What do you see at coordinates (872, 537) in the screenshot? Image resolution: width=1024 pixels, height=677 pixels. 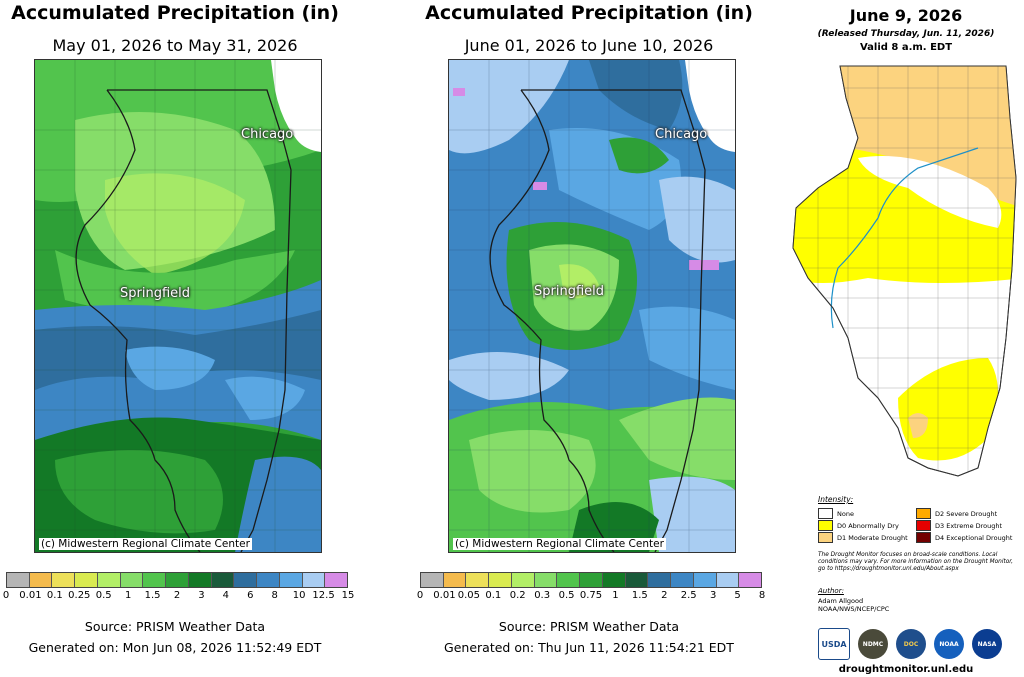 I see `legend-label: D1 Moderate Drought` at bounding box center [872, 537].